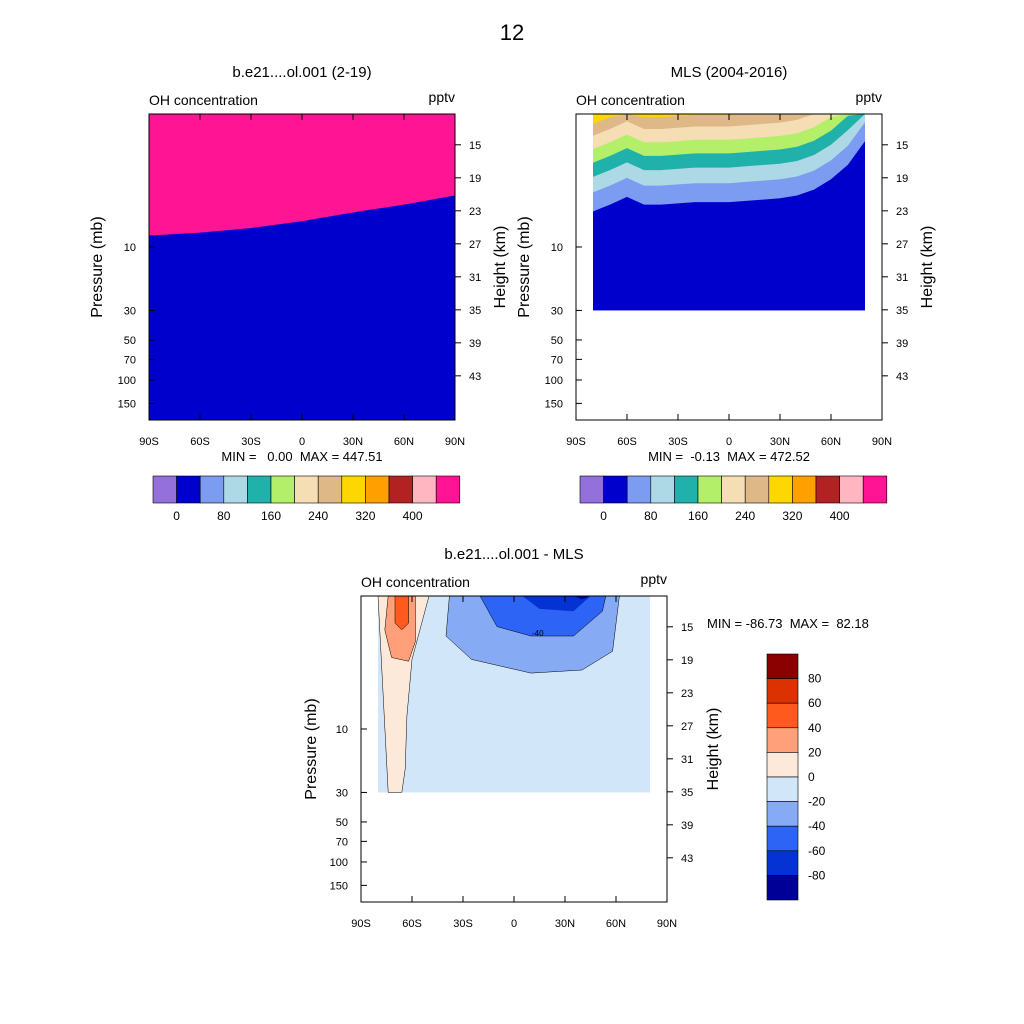  Describe the element at coordinates (817, 826) in the screenshot. I see `colorbar-label: -40` at that location.